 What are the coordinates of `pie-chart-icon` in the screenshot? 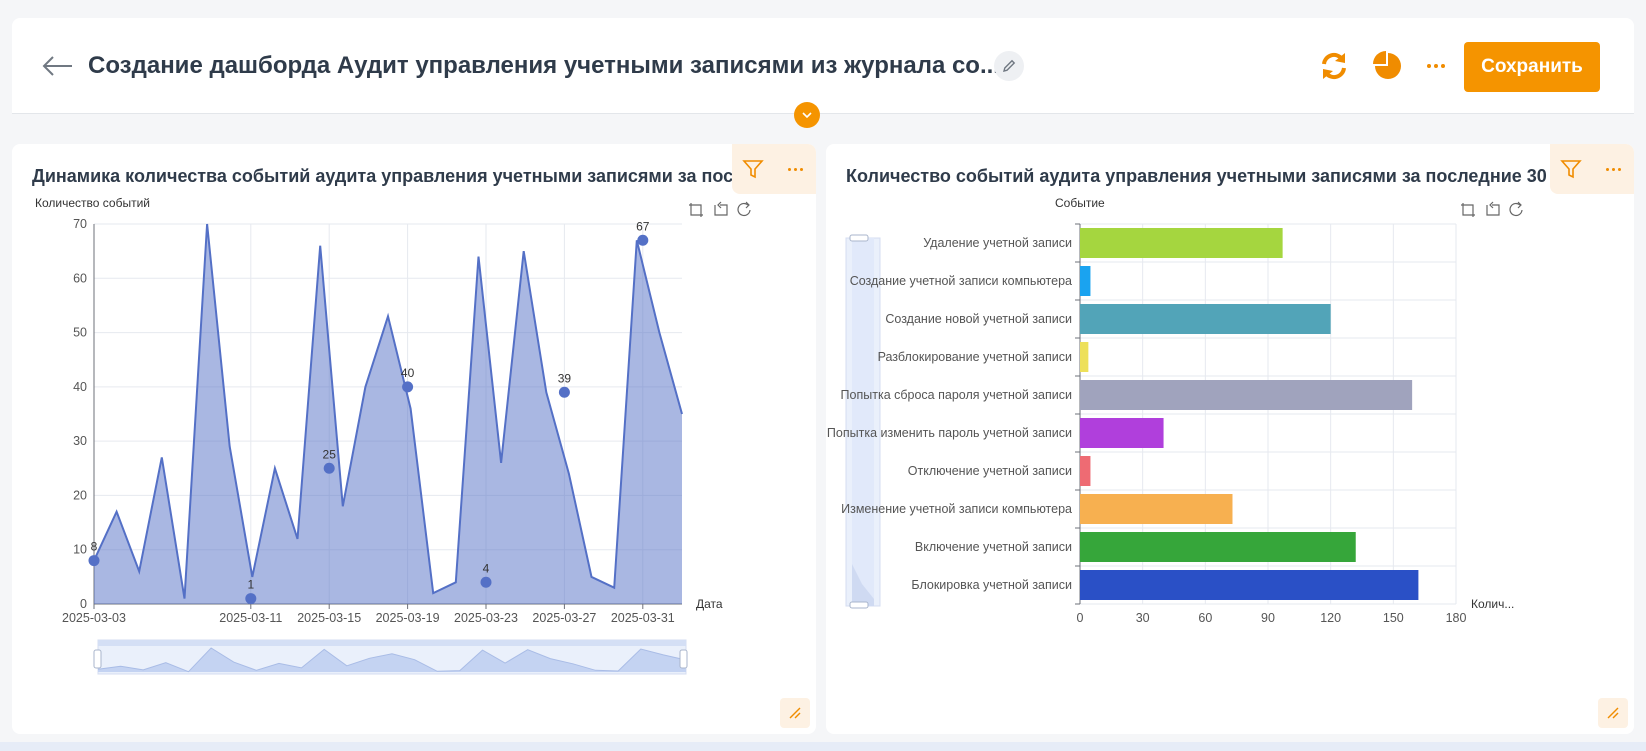 It's located at (1387, 65).